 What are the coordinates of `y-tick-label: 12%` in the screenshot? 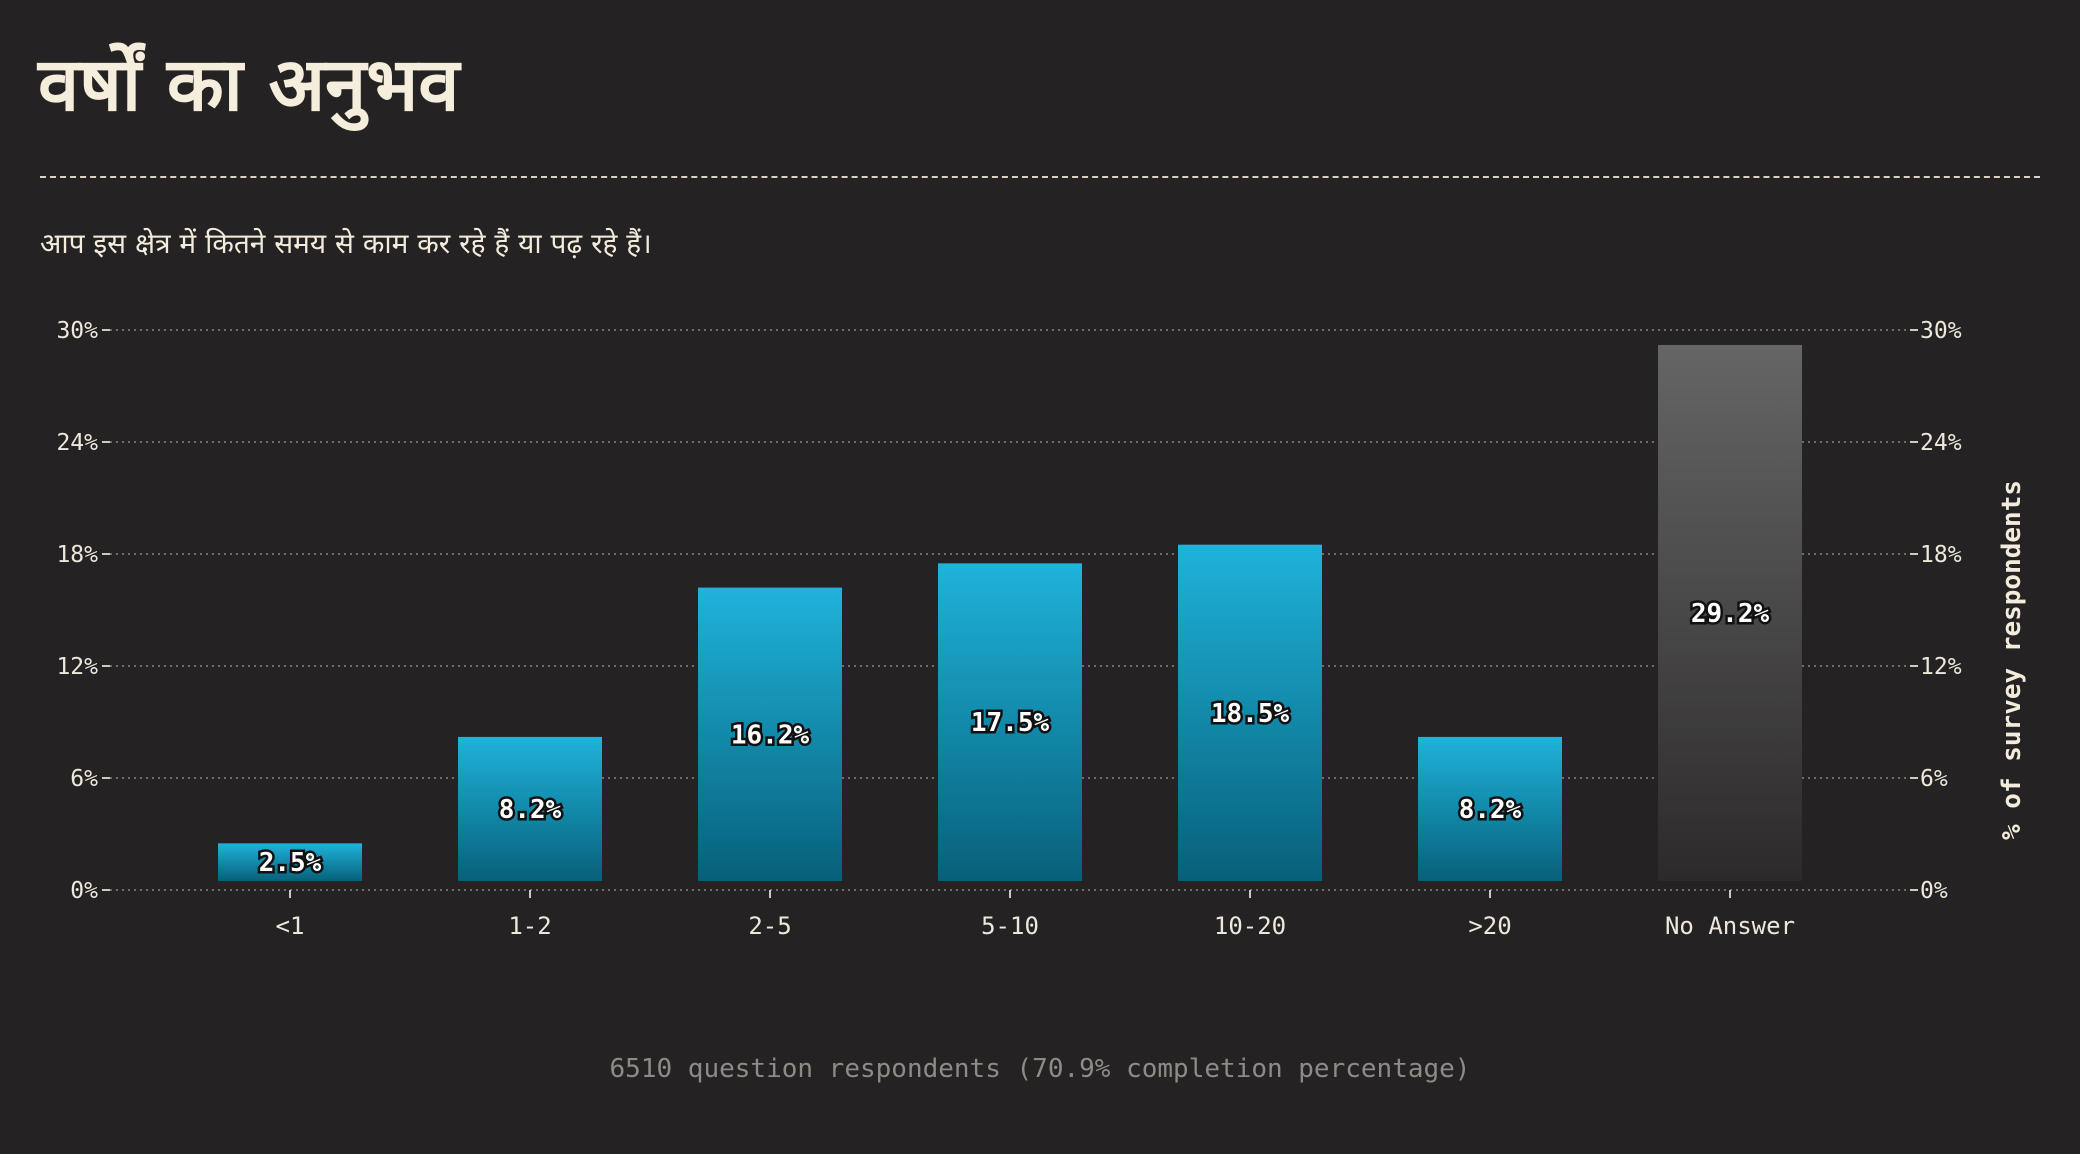 It's located at (77, 667).